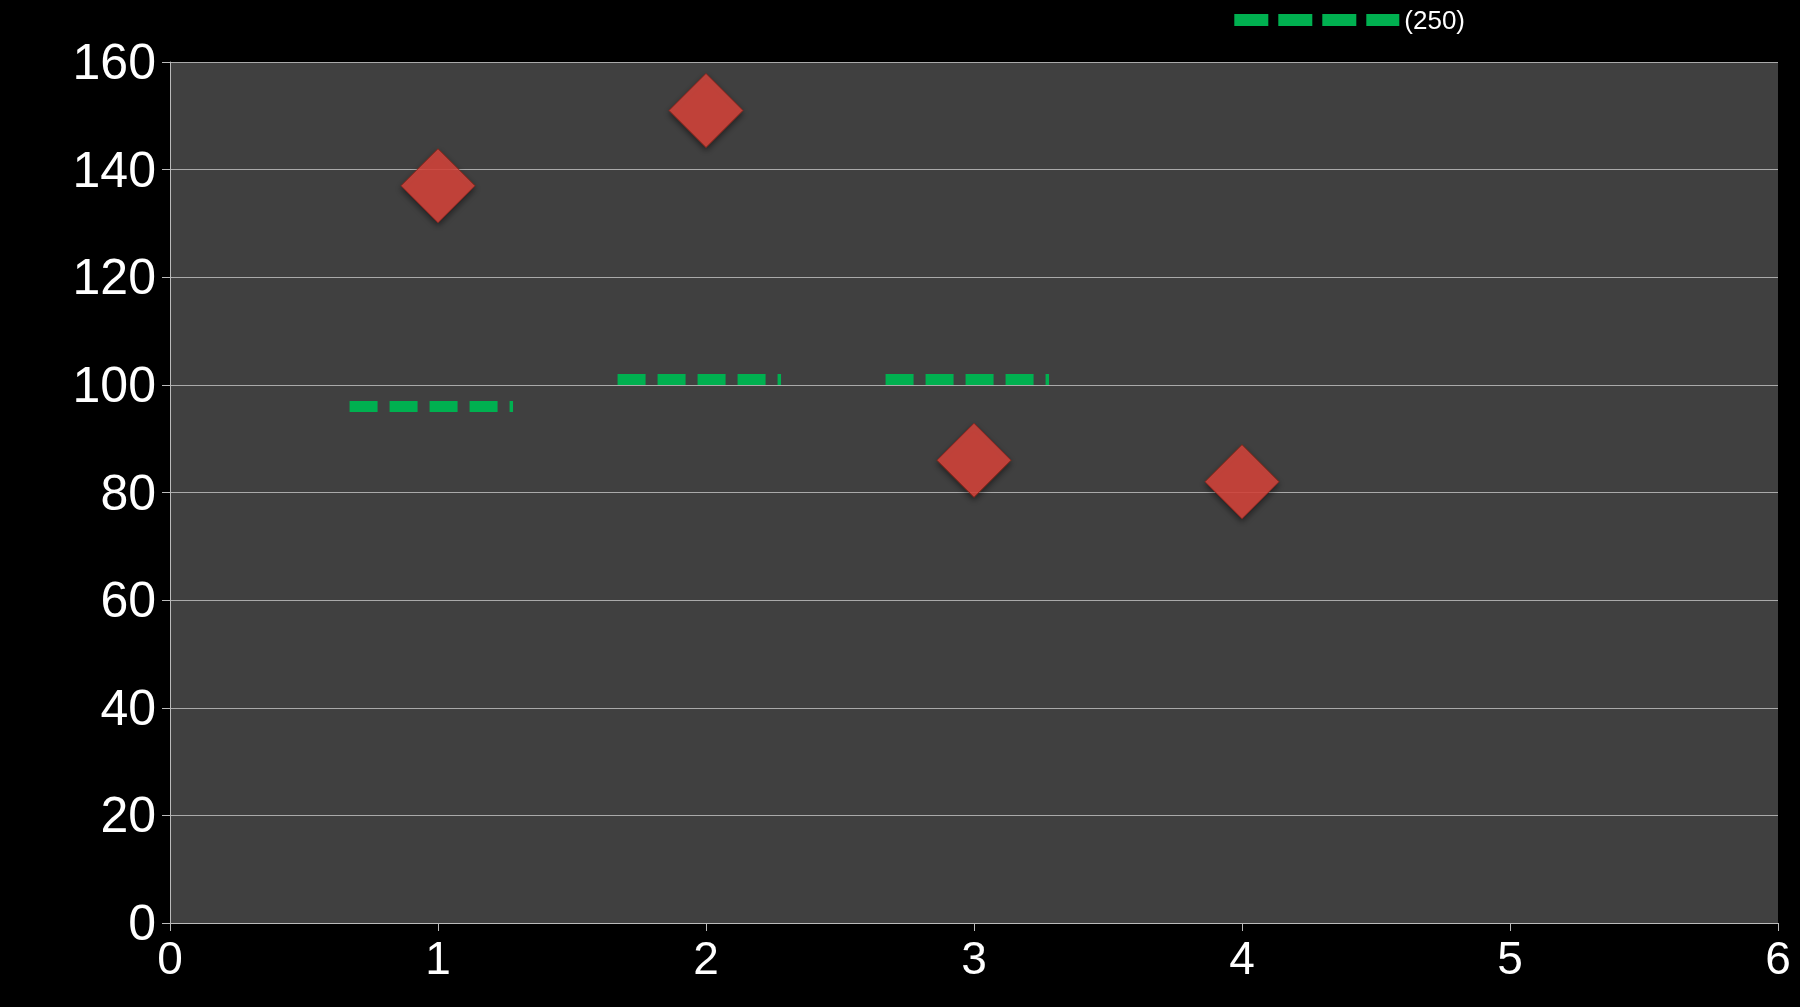 The image size is (1800, 1007). I want to click on x-tick-label: 2, so click(706, 958).